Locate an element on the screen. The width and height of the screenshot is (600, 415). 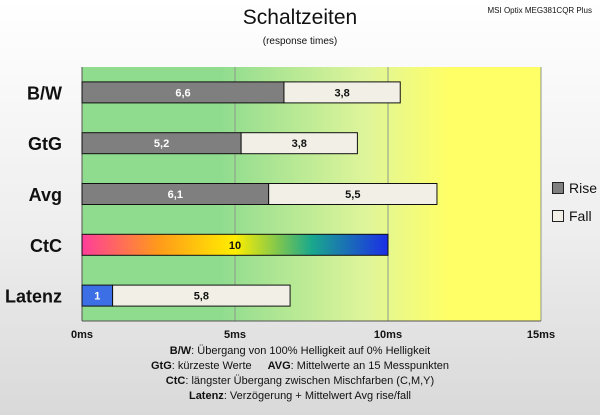
x-tick-label: 0ms is located at coordinates (82, 335).